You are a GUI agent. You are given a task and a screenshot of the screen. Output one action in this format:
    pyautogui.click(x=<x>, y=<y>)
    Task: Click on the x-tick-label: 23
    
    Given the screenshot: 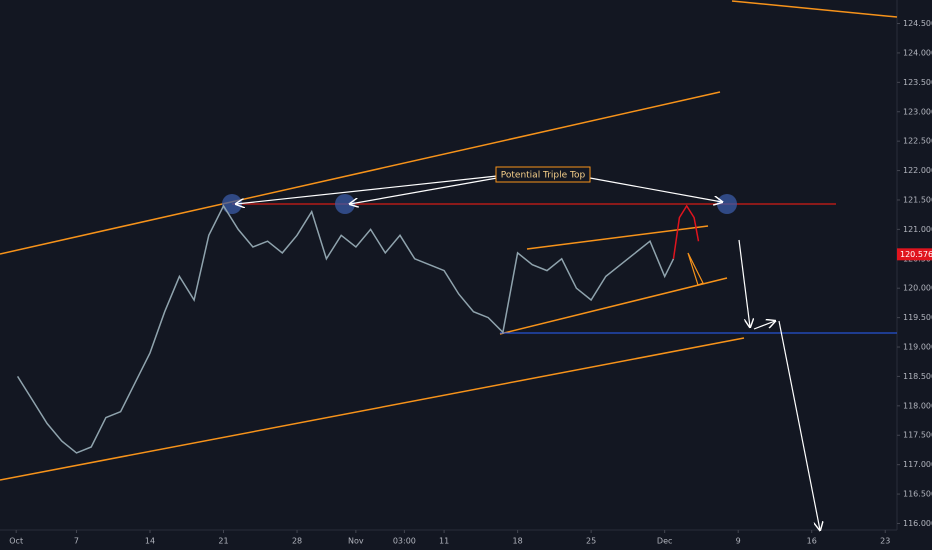 What is the action you would take?
    pyautogui.click(x=885, y=541)
    